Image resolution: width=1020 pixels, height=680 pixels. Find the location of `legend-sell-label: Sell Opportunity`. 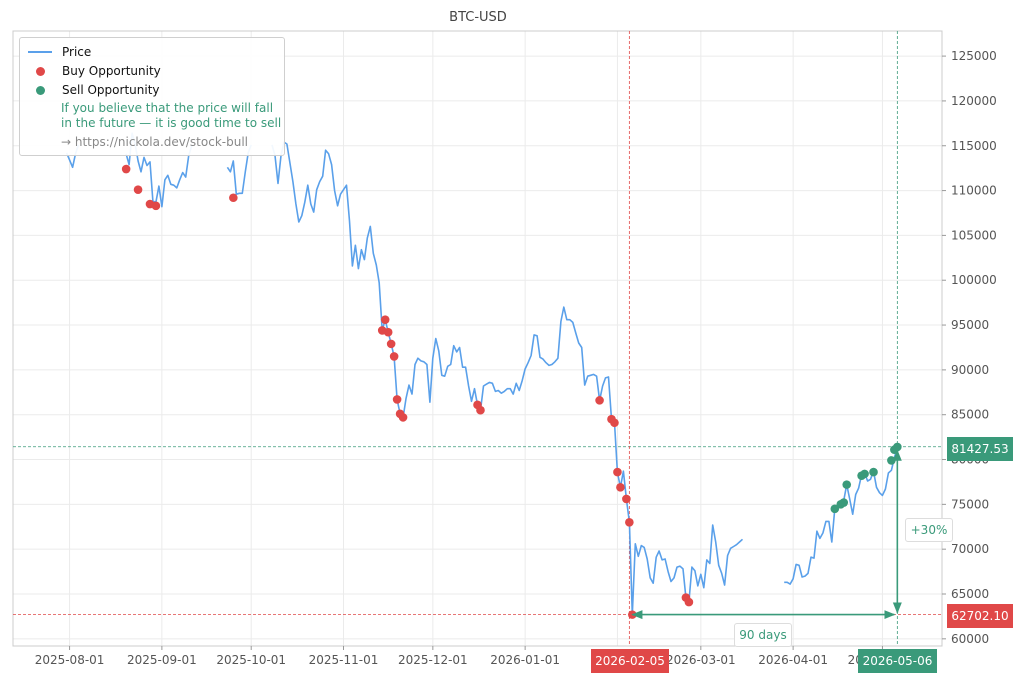

legend-sell-label: Sell Opportunity is located at coordinates (111, 90).